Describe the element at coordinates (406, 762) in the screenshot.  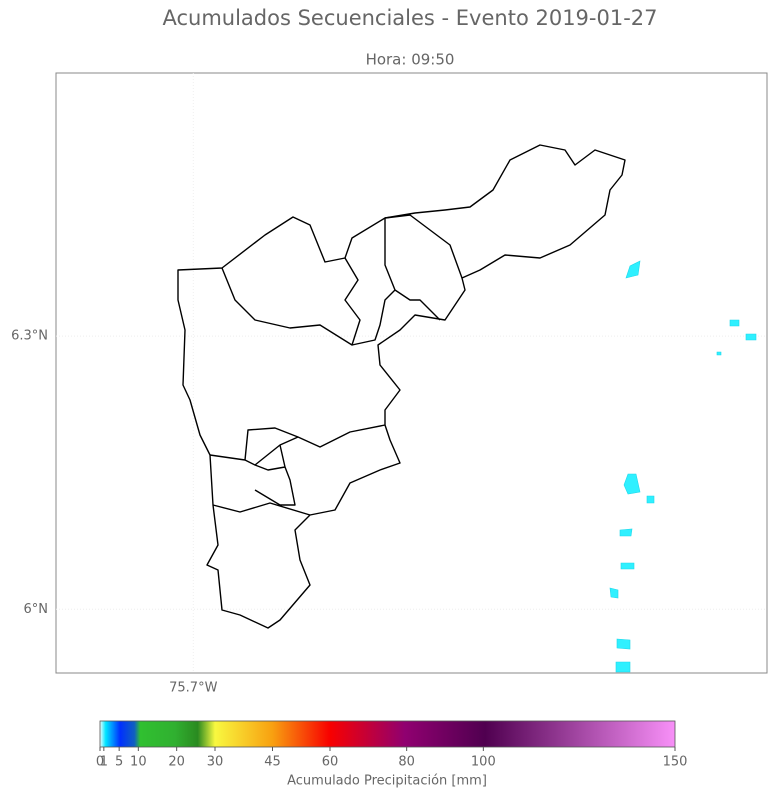
I see `colorbar-tick-label: 80` at that location.